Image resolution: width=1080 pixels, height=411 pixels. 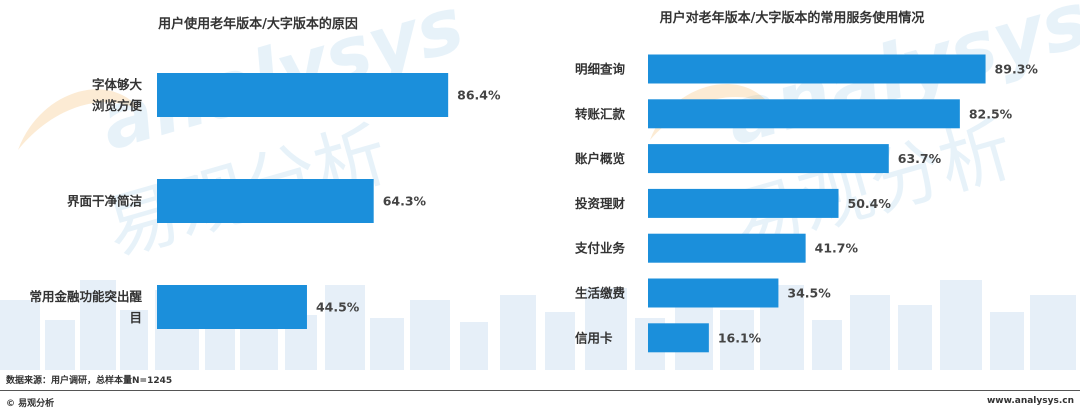 I want to click on category-label: 目, so click(x=135, y=317).